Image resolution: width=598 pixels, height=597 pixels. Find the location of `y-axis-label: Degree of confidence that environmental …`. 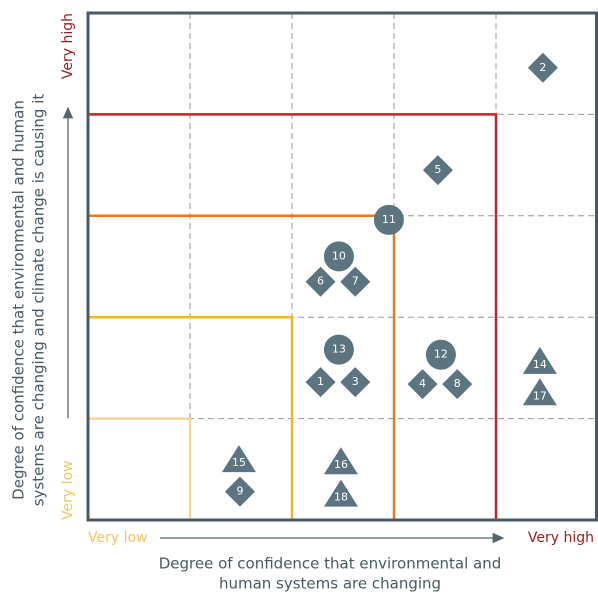

y-axis-label: Degree of confidence that environmental … is located at coordinates (19, 300).